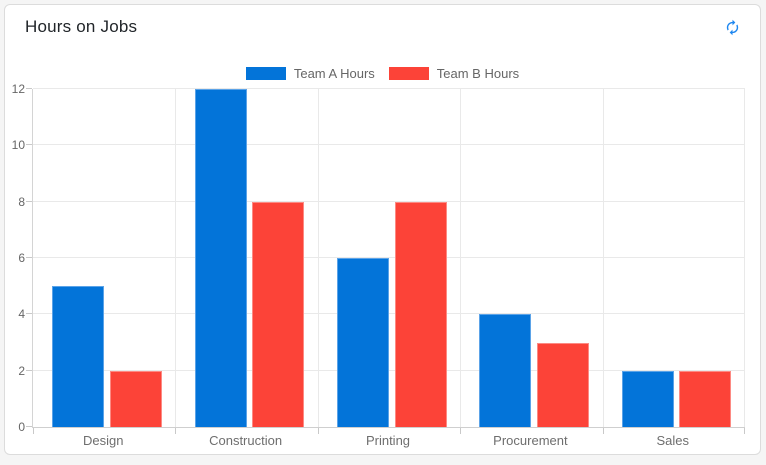  Describe the element at coordinates (478, 73) in the screenshot. I see `legend-label: Team B Hours` at that location.